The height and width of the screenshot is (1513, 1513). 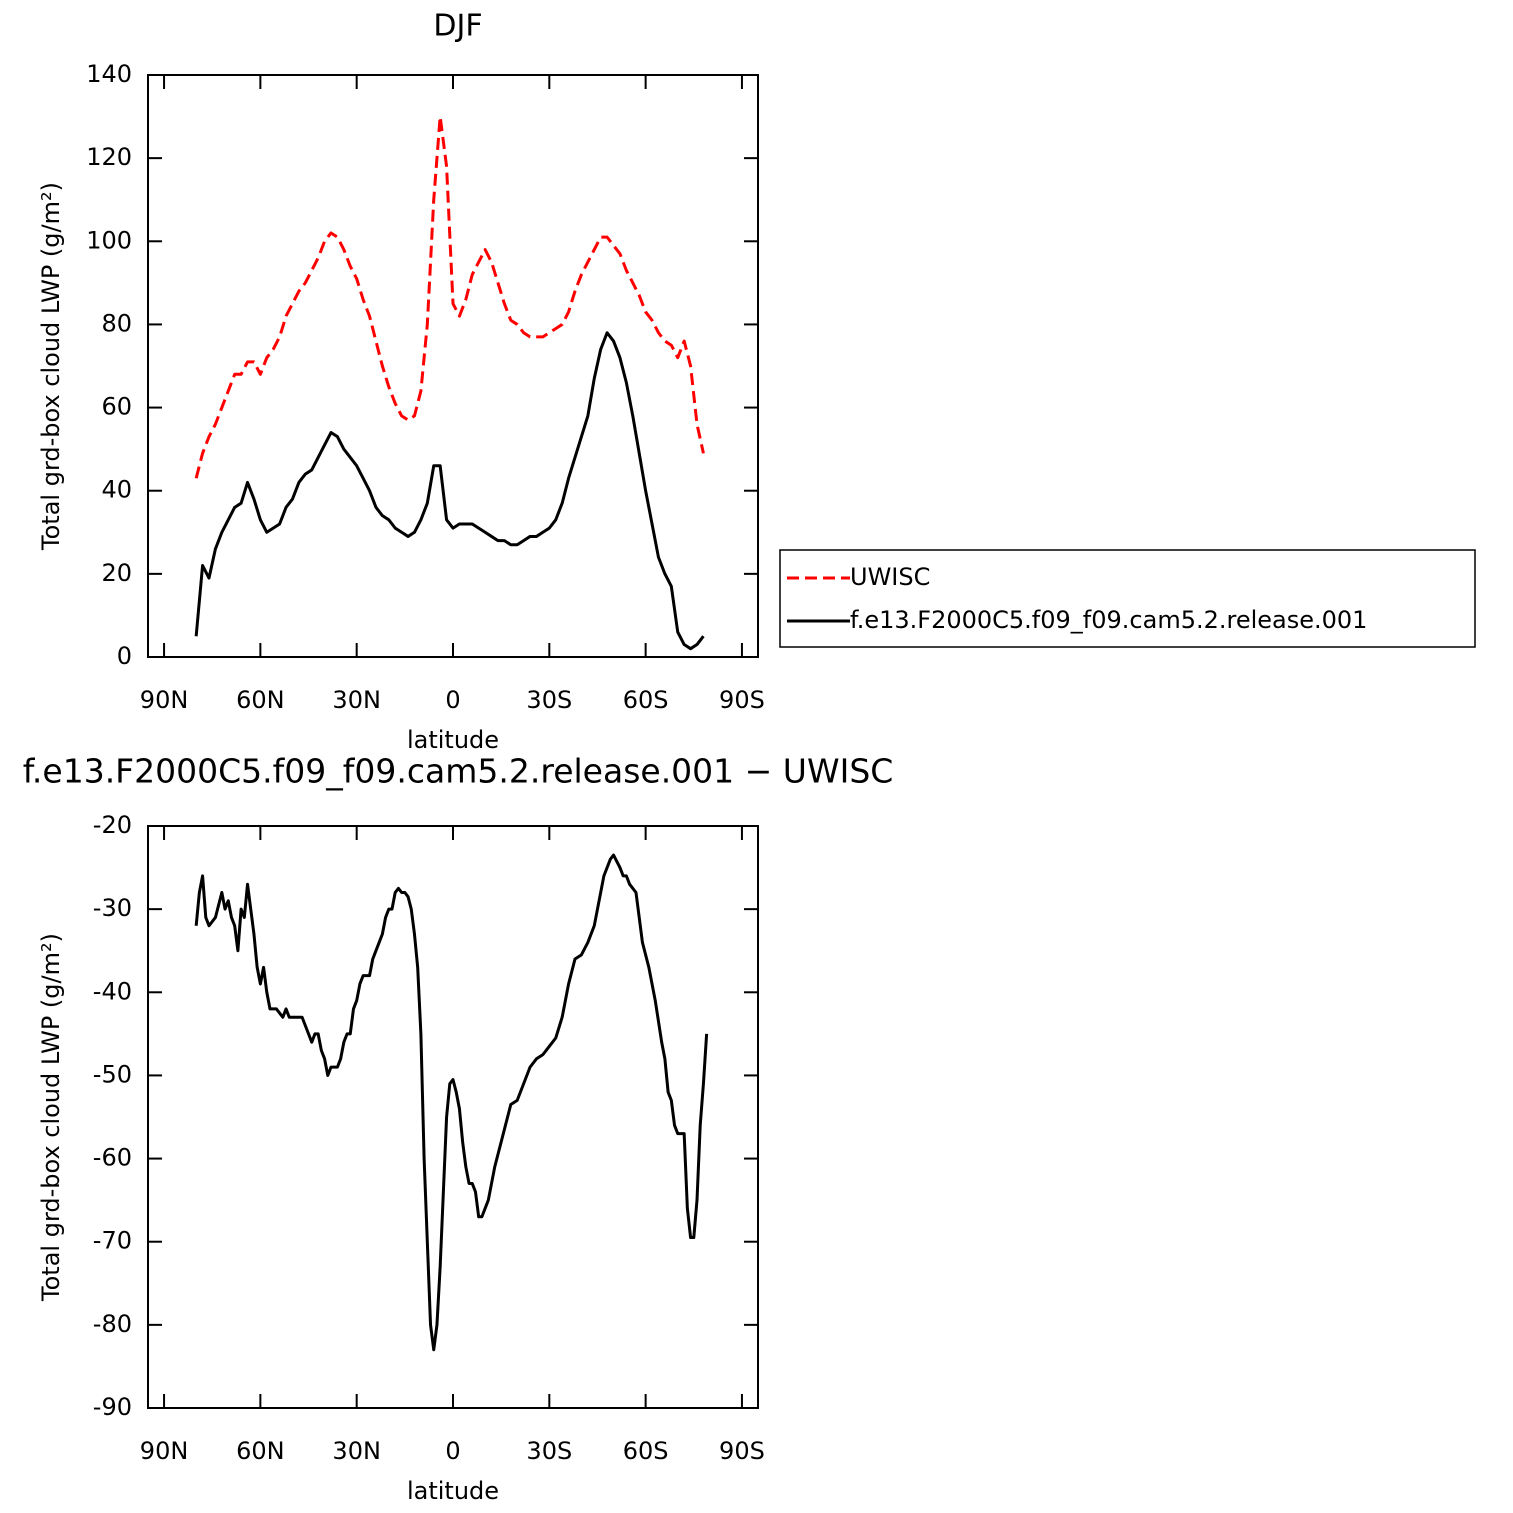 What do you see at coordinates (109, 74) in the screenshot?
I see `y-tick-label: 140` at bounding box center [109, 74].